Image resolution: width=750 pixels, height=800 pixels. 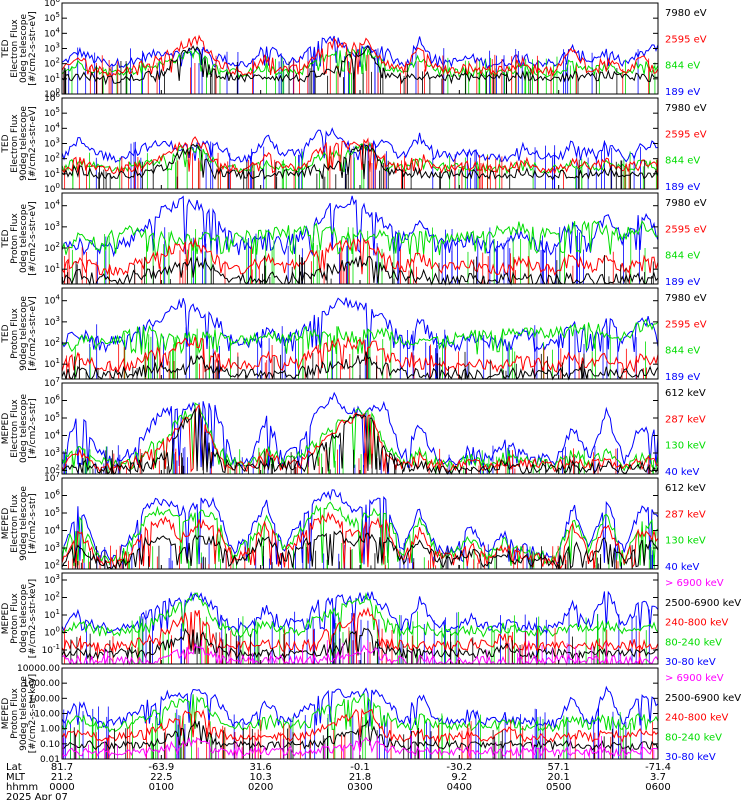 What do you see at coordinates (658, 767) in the screenshot?
I see `x-tick-lat: -71.4` at bounding box center [658, 767].